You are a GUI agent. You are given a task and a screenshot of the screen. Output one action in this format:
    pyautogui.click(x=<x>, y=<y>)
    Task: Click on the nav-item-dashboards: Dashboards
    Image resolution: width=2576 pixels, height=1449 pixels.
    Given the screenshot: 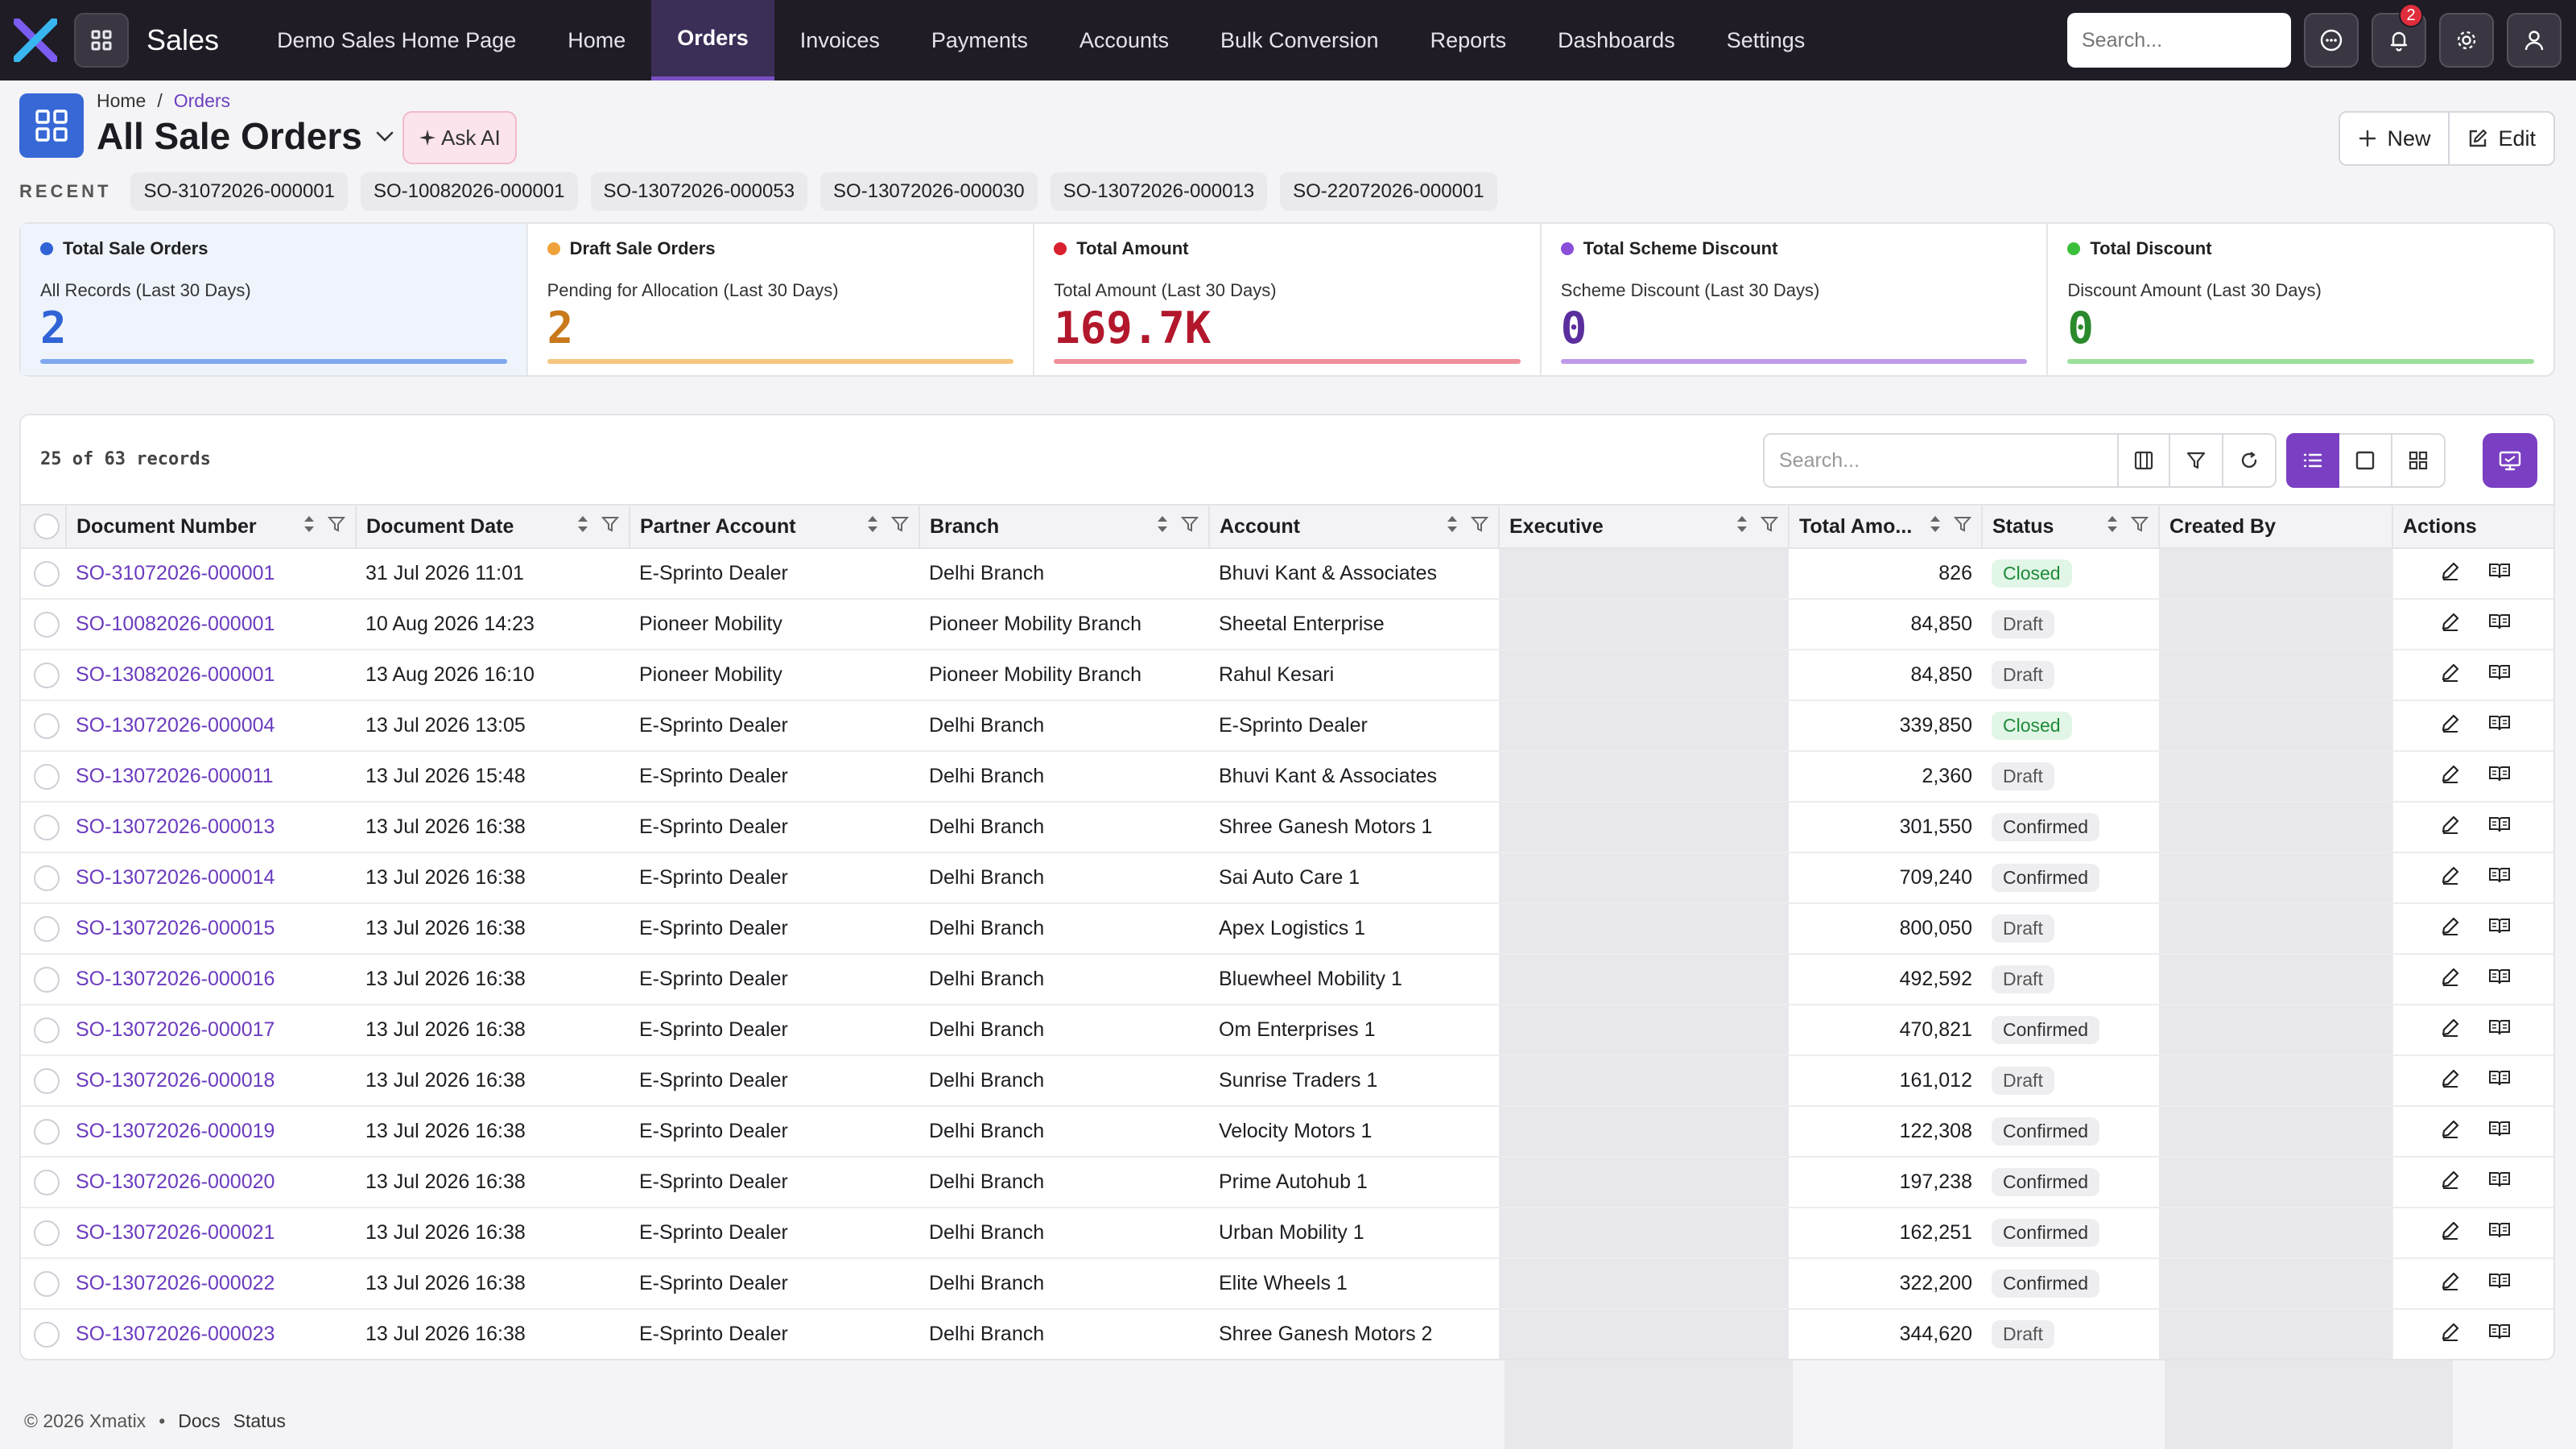 What is the action you would take?
    pyautogui.click(x=1616, y=39)
    